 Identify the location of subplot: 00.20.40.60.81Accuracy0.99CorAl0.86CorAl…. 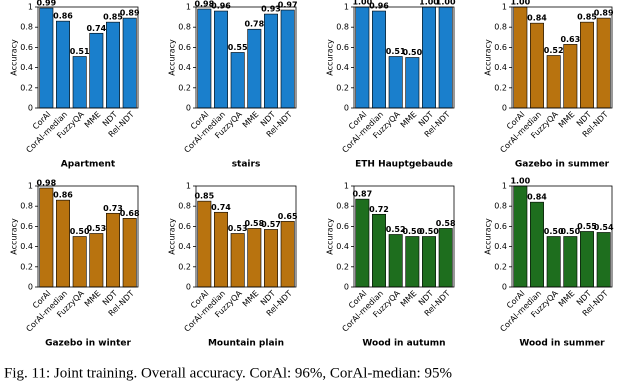
(75, 85).